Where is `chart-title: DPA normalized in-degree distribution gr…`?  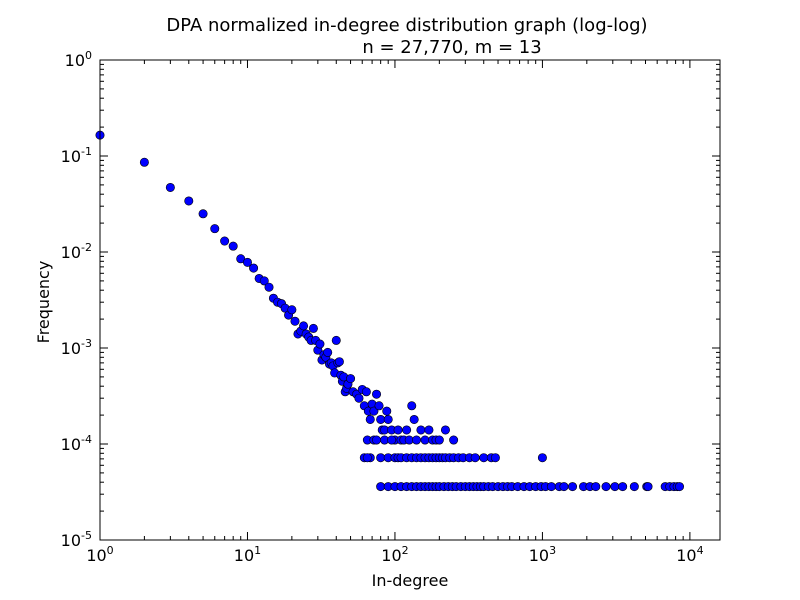
chart-title: DPA normalized in-degree distribution gr… is located at coordinates (406, 25).